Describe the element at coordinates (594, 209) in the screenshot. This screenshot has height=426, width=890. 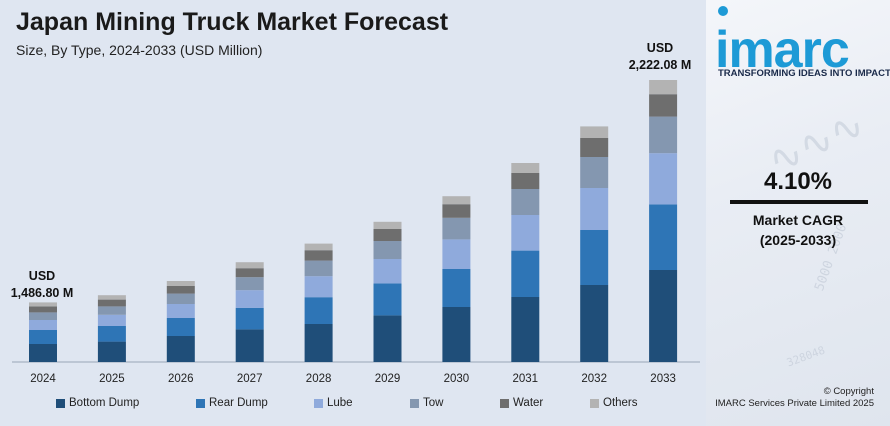
I see `bar-segment-2032-lube` at that location.